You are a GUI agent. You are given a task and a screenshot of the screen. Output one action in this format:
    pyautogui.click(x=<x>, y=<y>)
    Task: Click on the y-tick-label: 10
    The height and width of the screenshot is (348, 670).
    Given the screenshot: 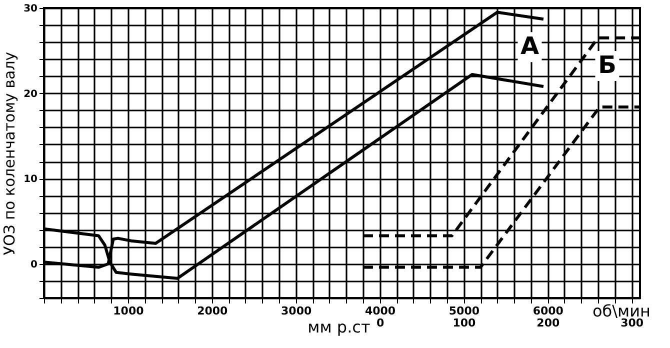 What is the action you would take?
    pyautogui.click(x=31, y=180)
    